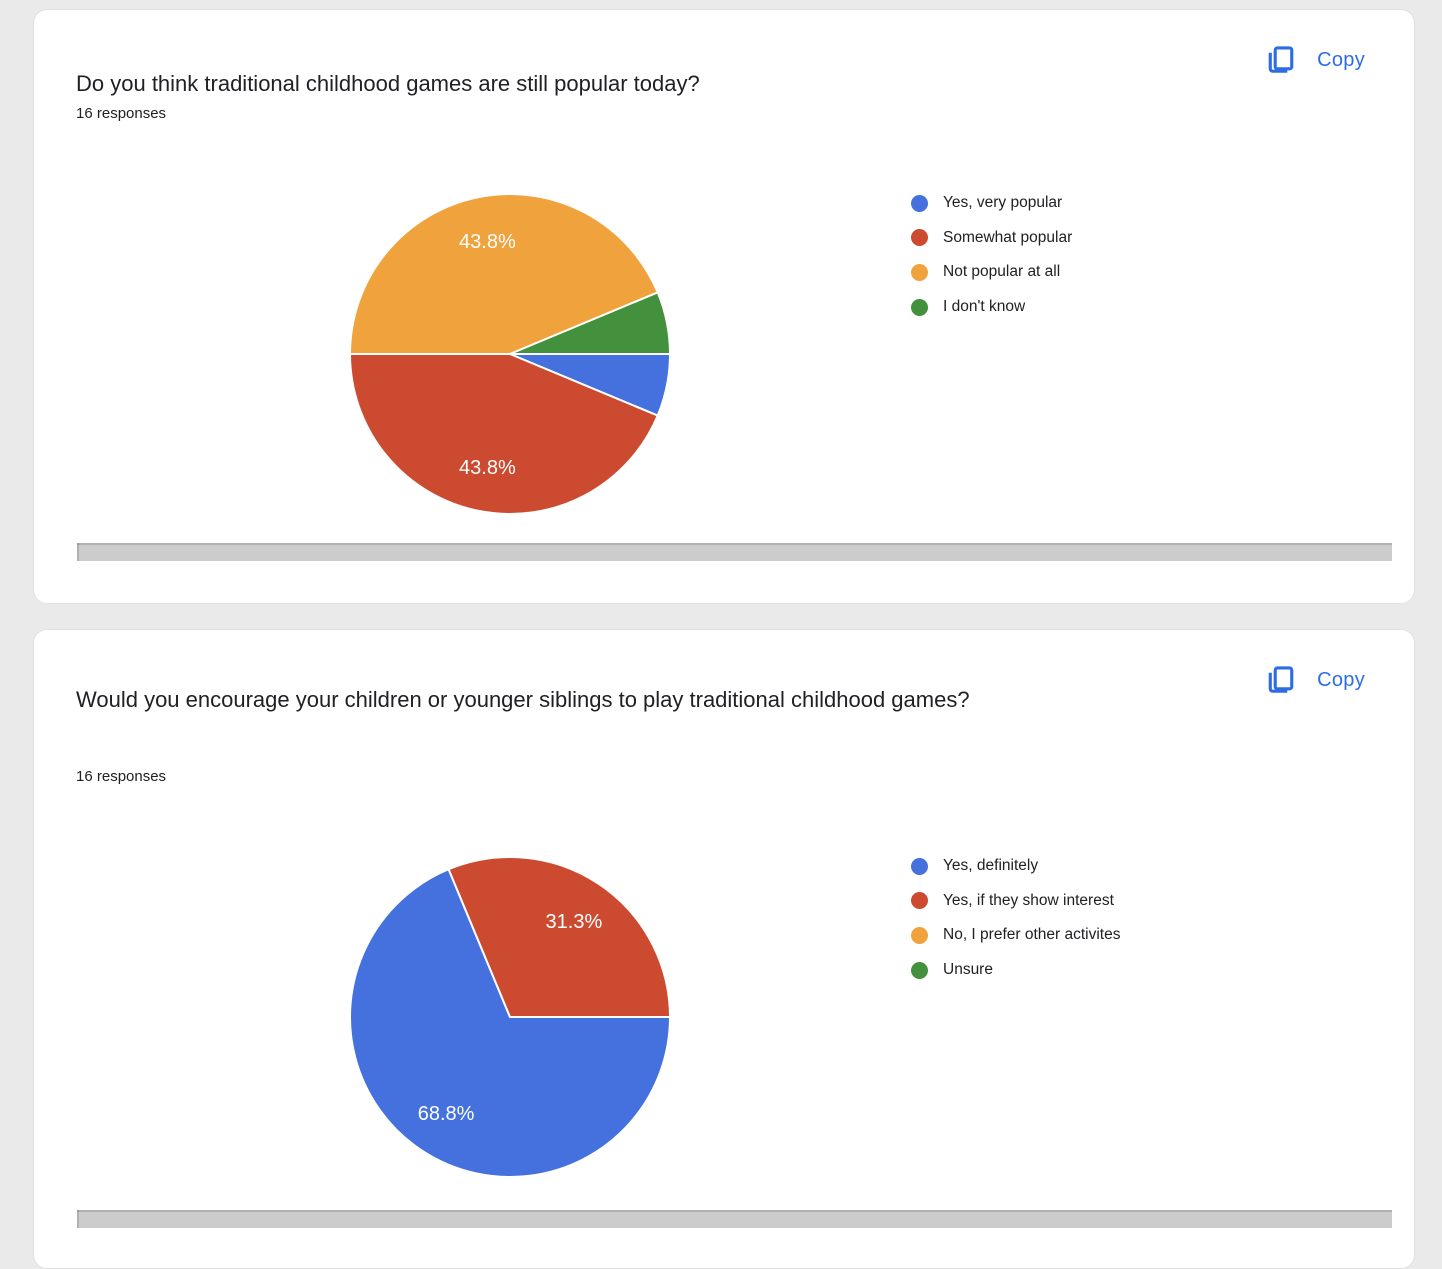  Describe the element at coordinates (1003, 203) in the screenshot. I see `legend-label: Yes, very popular` at that location.